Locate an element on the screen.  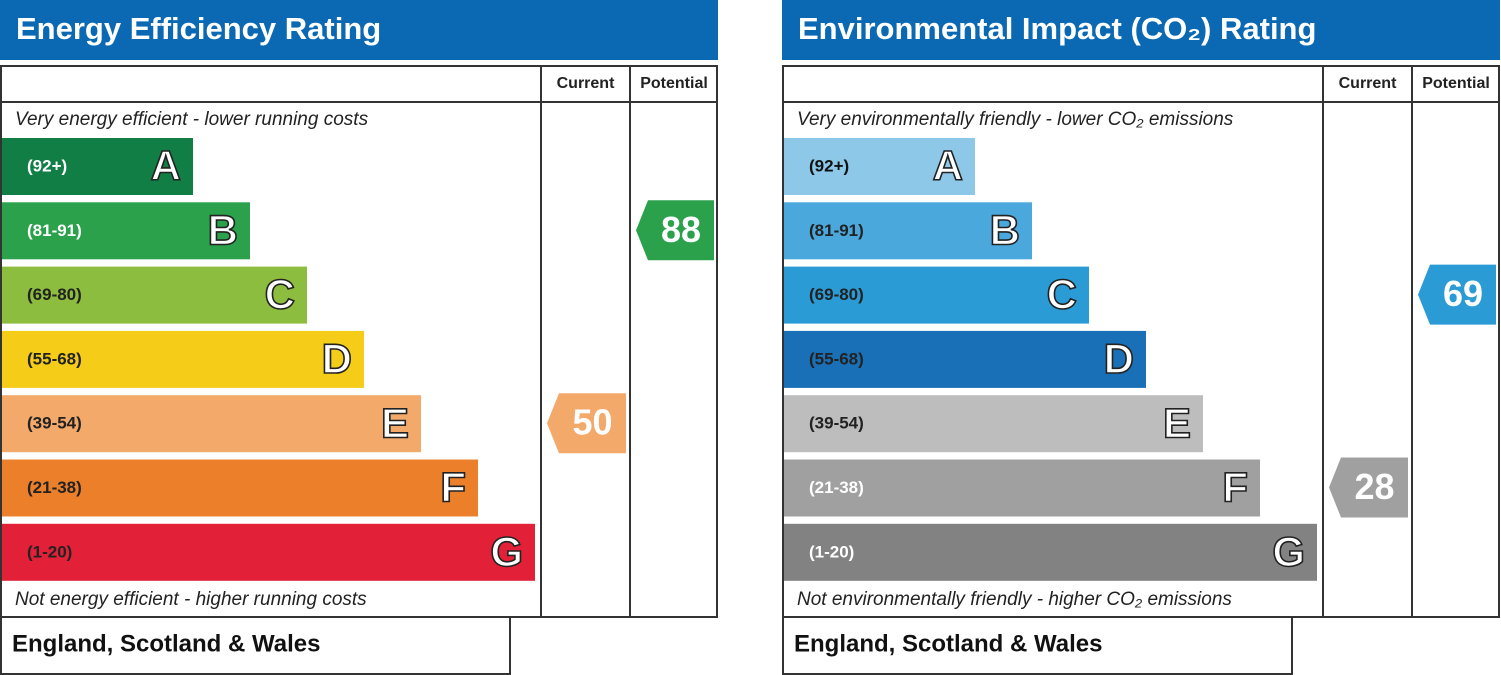
rating-value: 28 is located at coordinates (1374, 486).